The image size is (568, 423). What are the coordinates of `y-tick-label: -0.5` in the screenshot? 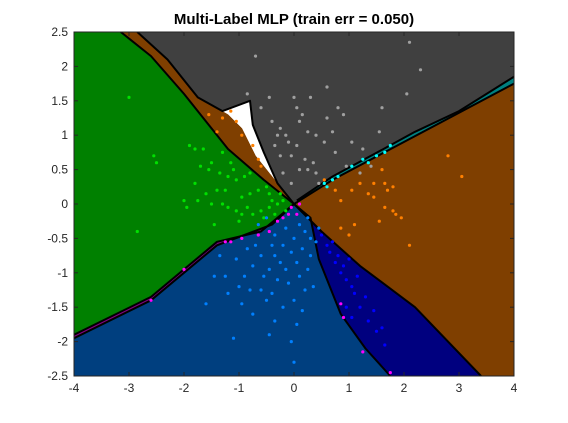 It's located at (57, 238).